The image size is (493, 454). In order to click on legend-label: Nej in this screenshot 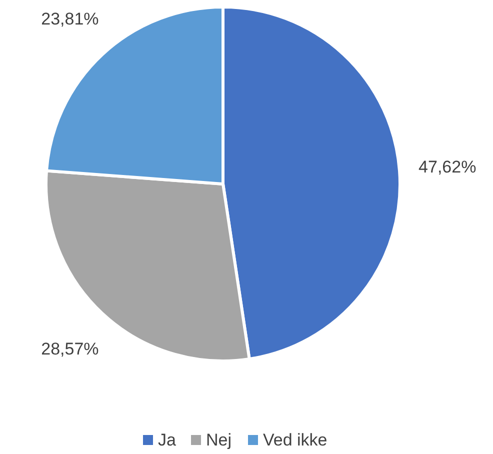, I will do `click(219, 440)`.